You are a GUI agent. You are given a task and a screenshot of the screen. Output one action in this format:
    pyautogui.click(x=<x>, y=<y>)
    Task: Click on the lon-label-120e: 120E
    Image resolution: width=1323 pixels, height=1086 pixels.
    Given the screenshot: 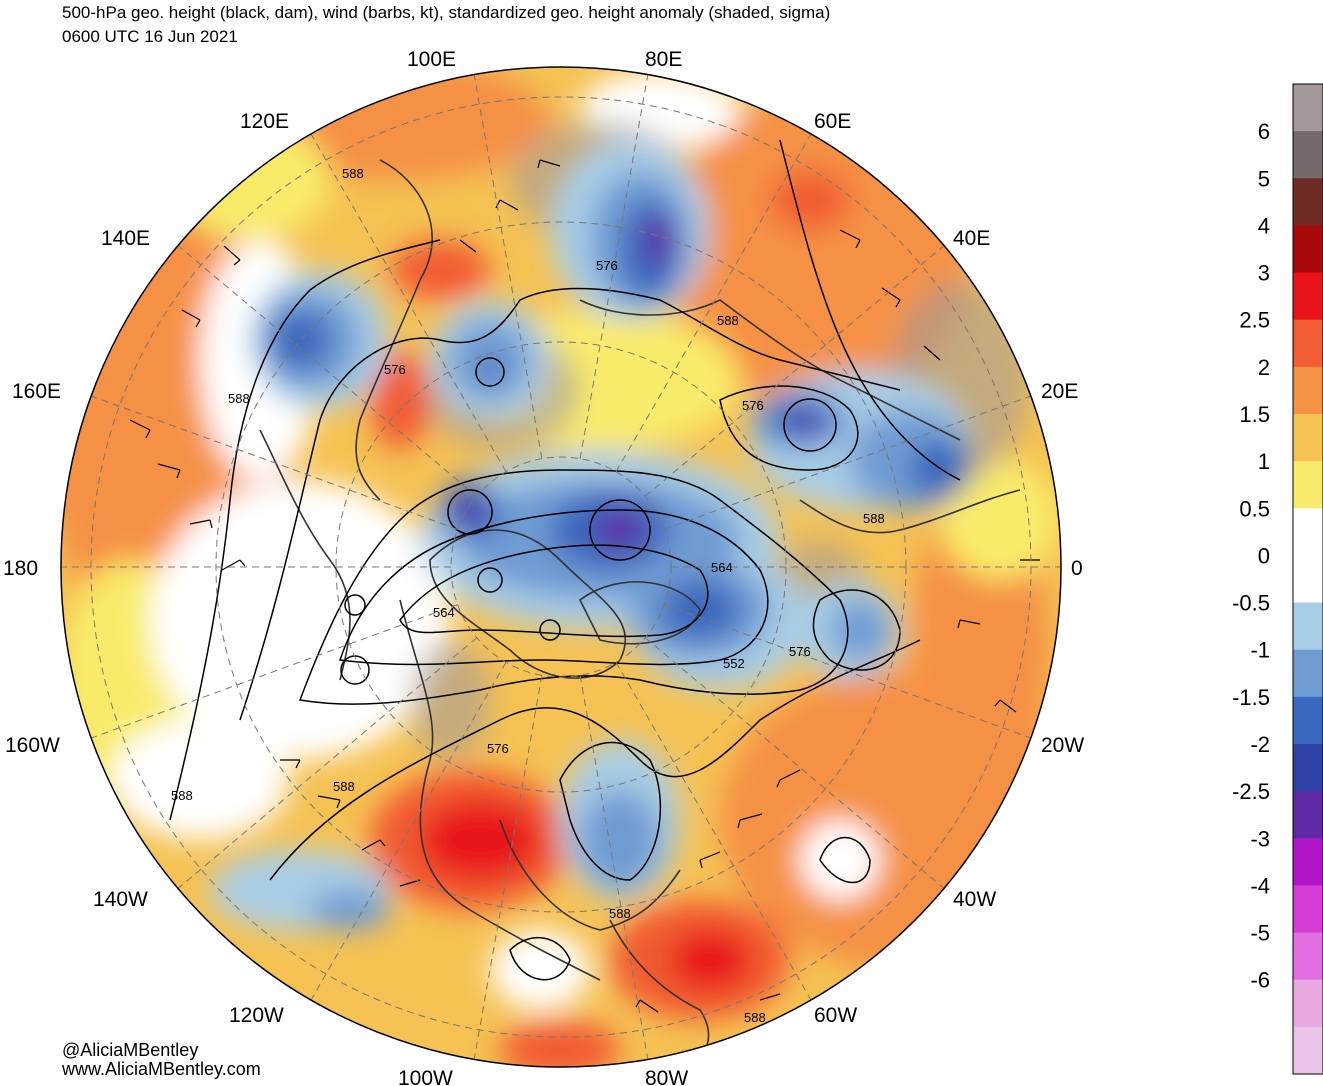 What is the action you would take?
    pyautogui.click(x=264, y=121)
    